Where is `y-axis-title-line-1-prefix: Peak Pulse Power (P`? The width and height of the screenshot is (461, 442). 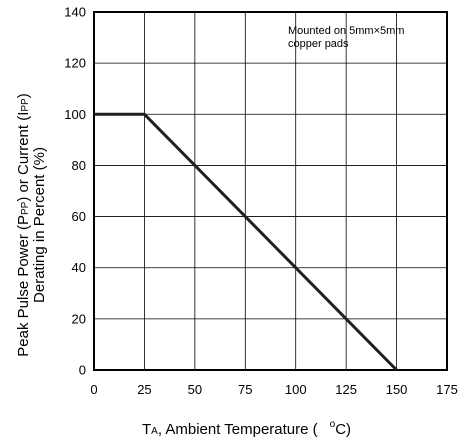 y-axis-title-line-1-prefix: Peak Pulse Power (P is located at coordinates (23, 286).